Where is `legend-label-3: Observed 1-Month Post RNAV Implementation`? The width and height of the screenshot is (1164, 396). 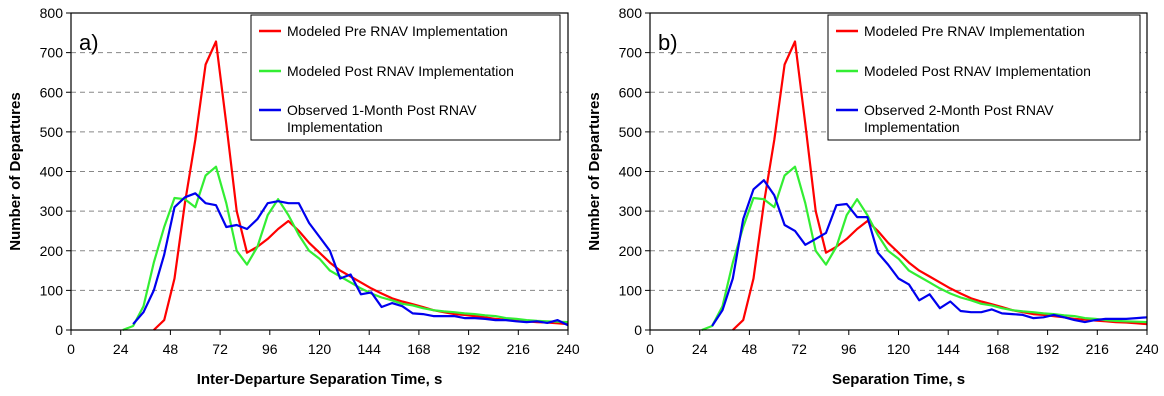
legend-label-3: Observed 1-Month Post RNAV Implementation is located at coordinates (382, 118).